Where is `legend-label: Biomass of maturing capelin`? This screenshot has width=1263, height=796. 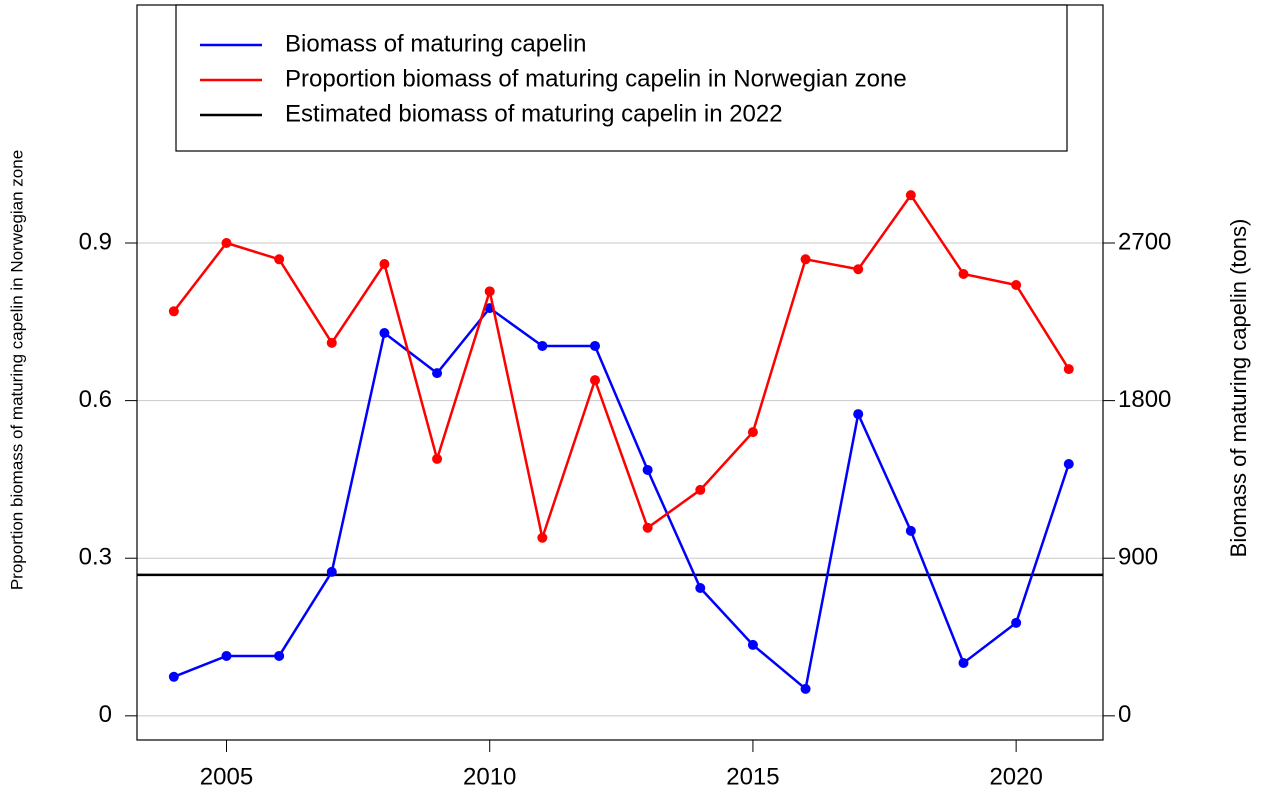
legend-label: Biomass of maturing capelin is located at coordinates (435, 43).